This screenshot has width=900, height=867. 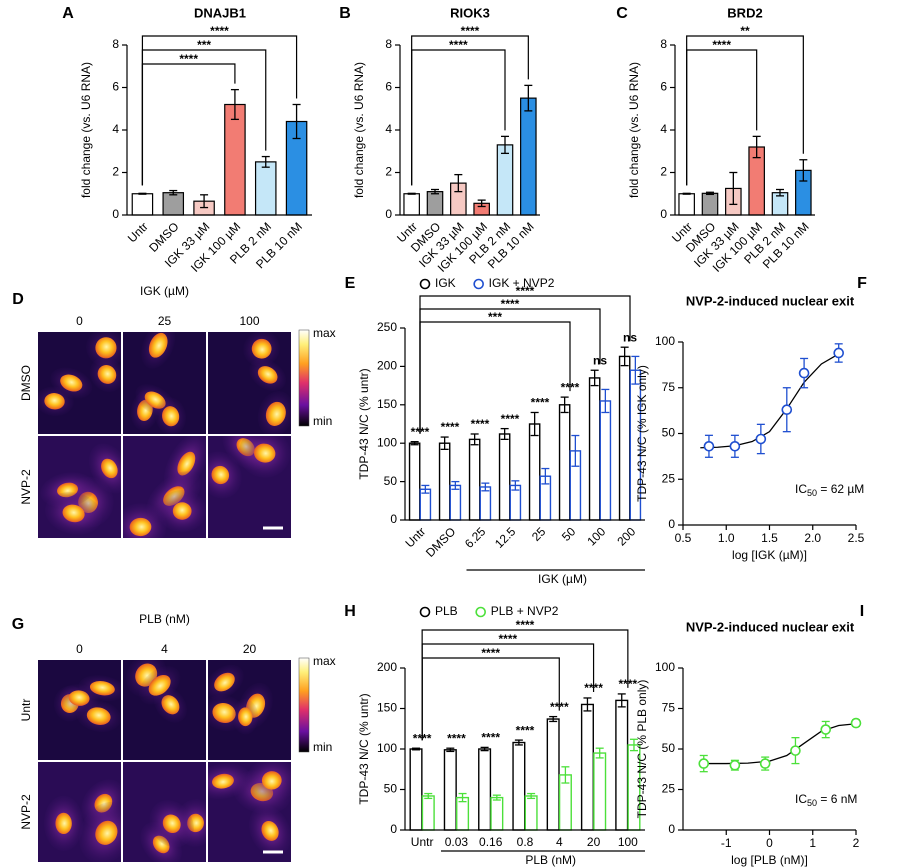 What do you see at coordinates (470, 12) in the screenshot?
I see `chart-title: RIOK3` at bounding box center [470, 12].